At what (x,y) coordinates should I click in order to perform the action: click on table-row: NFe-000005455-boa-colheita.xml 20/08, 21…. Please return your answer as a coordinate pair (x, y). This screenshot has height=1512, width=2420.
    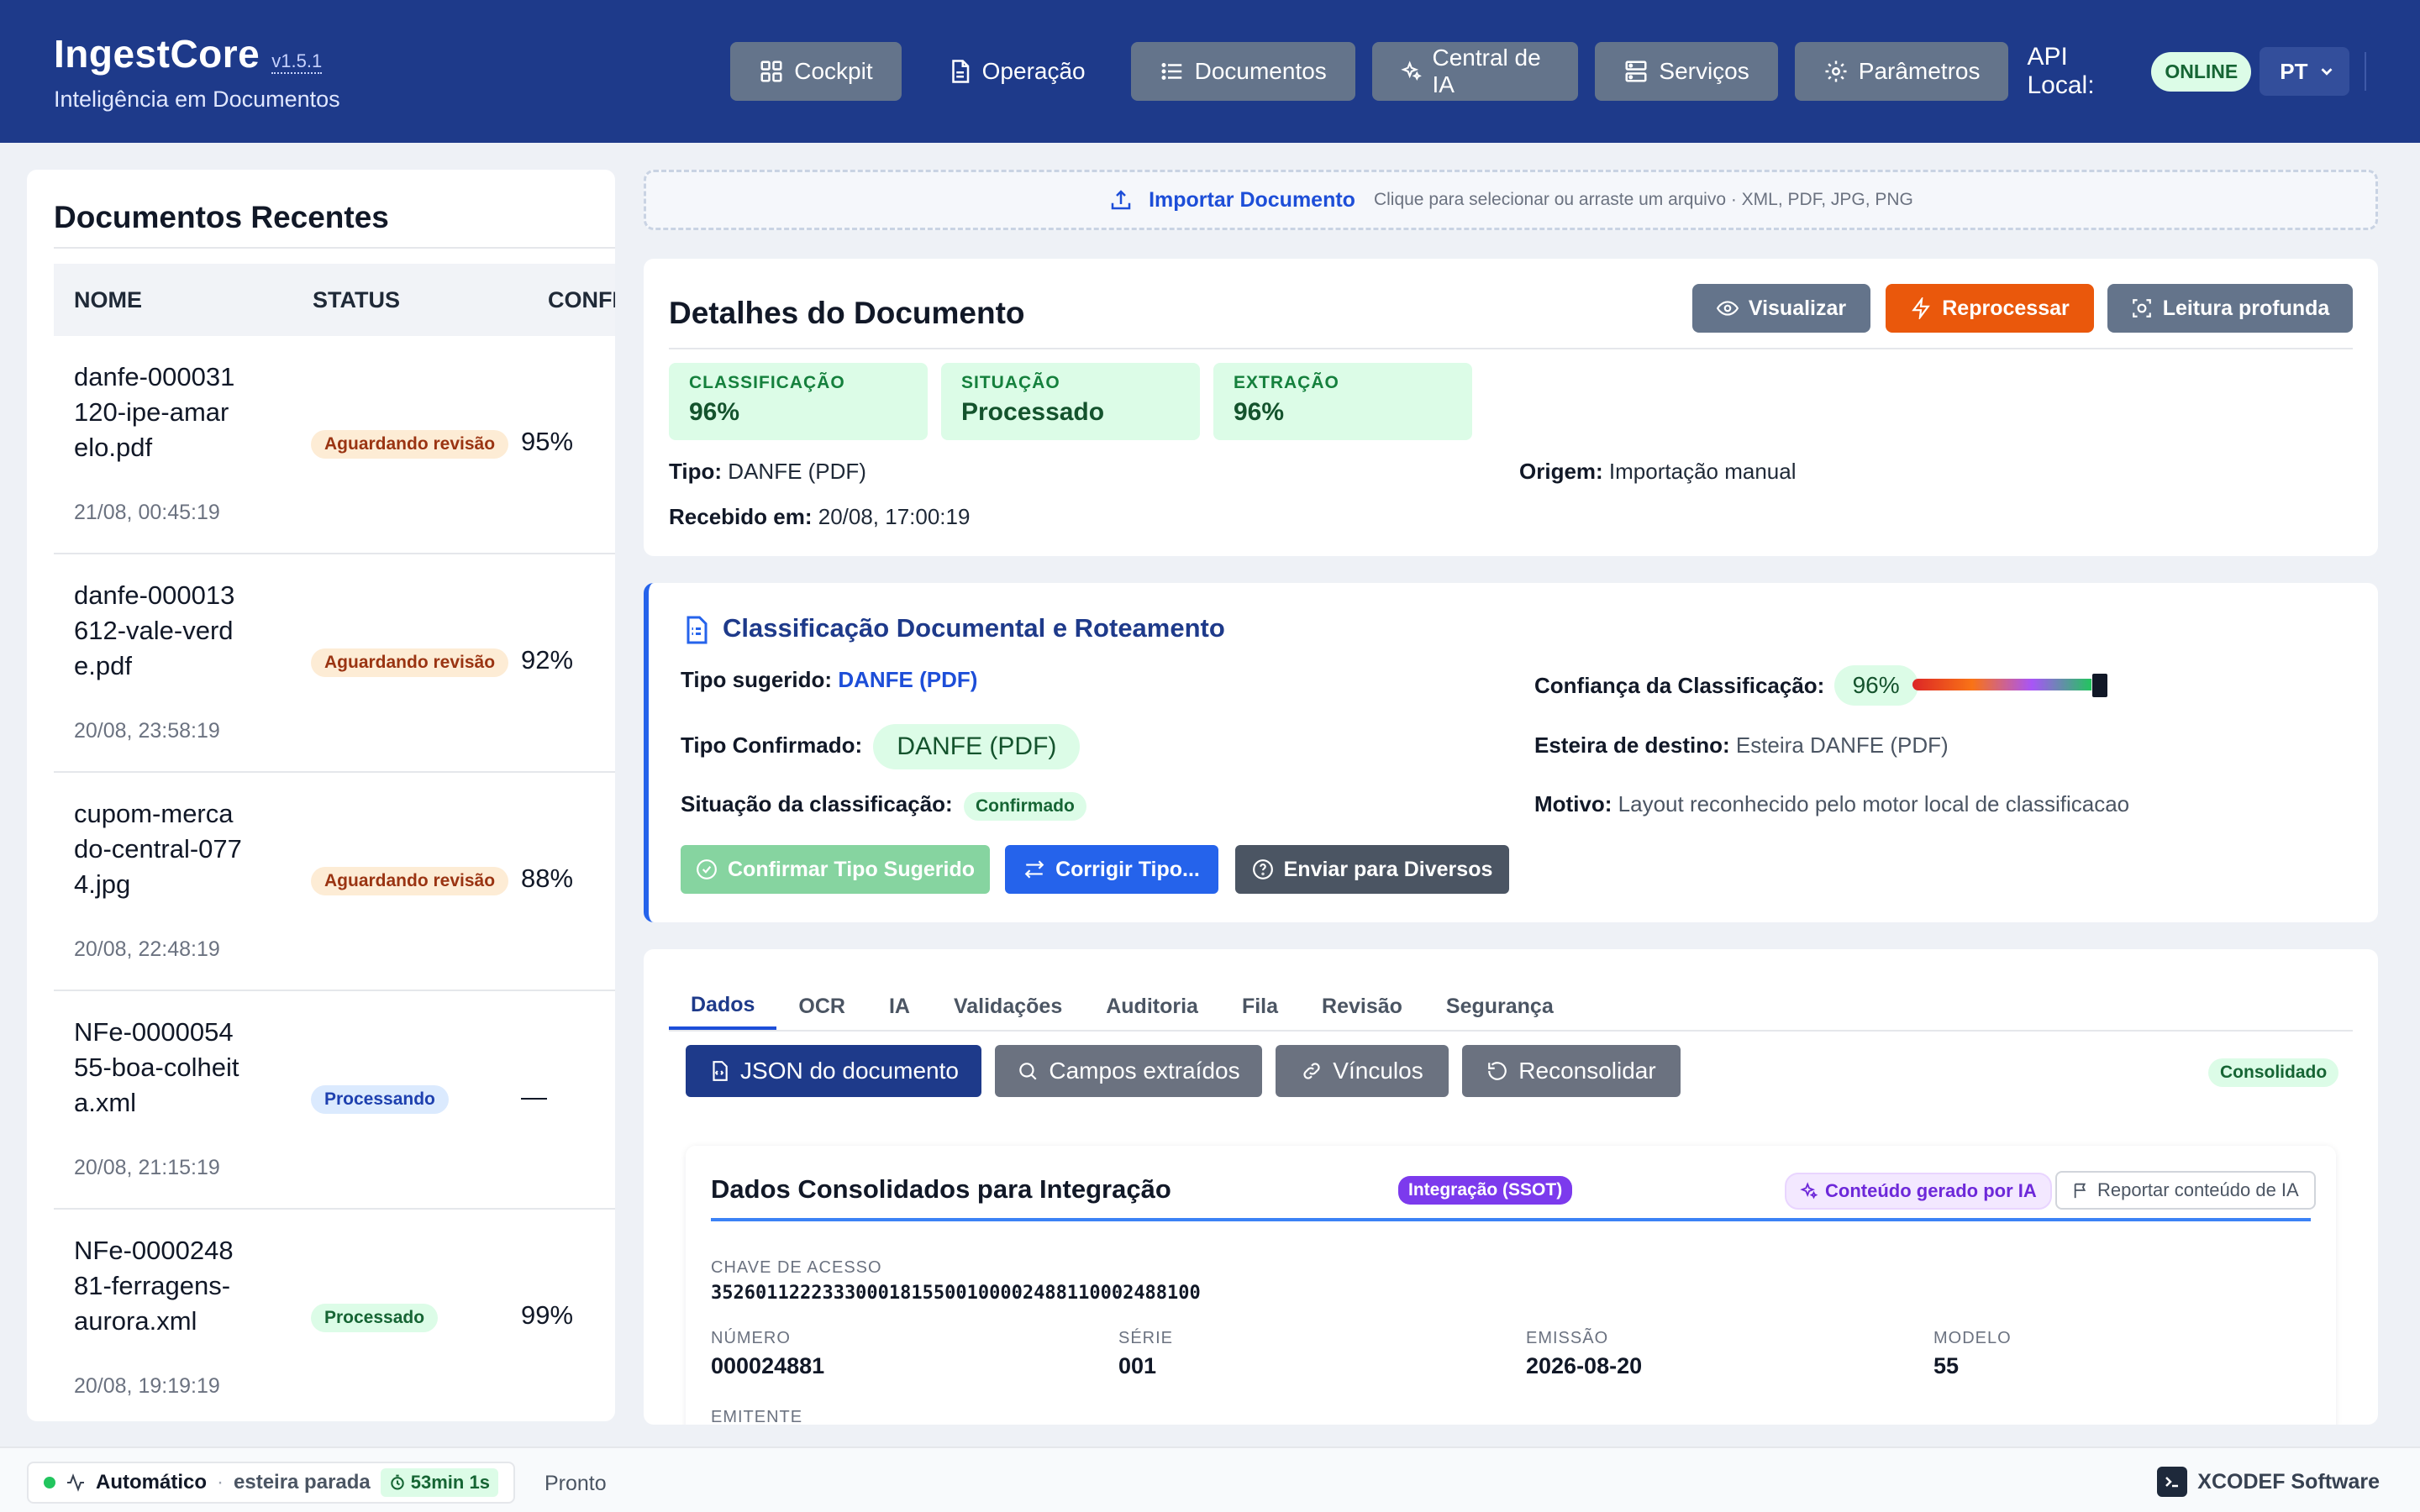
    Looking at the image, I should click on (334, 1100).